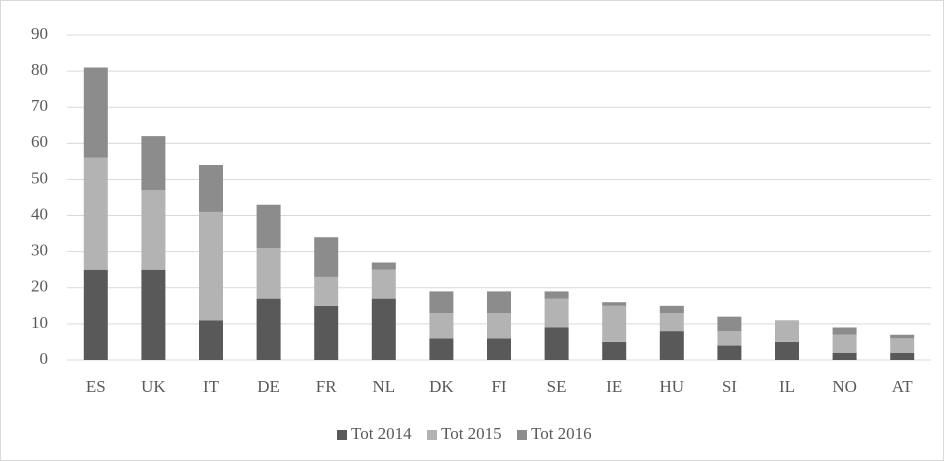 The width and height of the screenshot is (944, 461). I want to click on x-tick-label: FI, so click(498, 386).